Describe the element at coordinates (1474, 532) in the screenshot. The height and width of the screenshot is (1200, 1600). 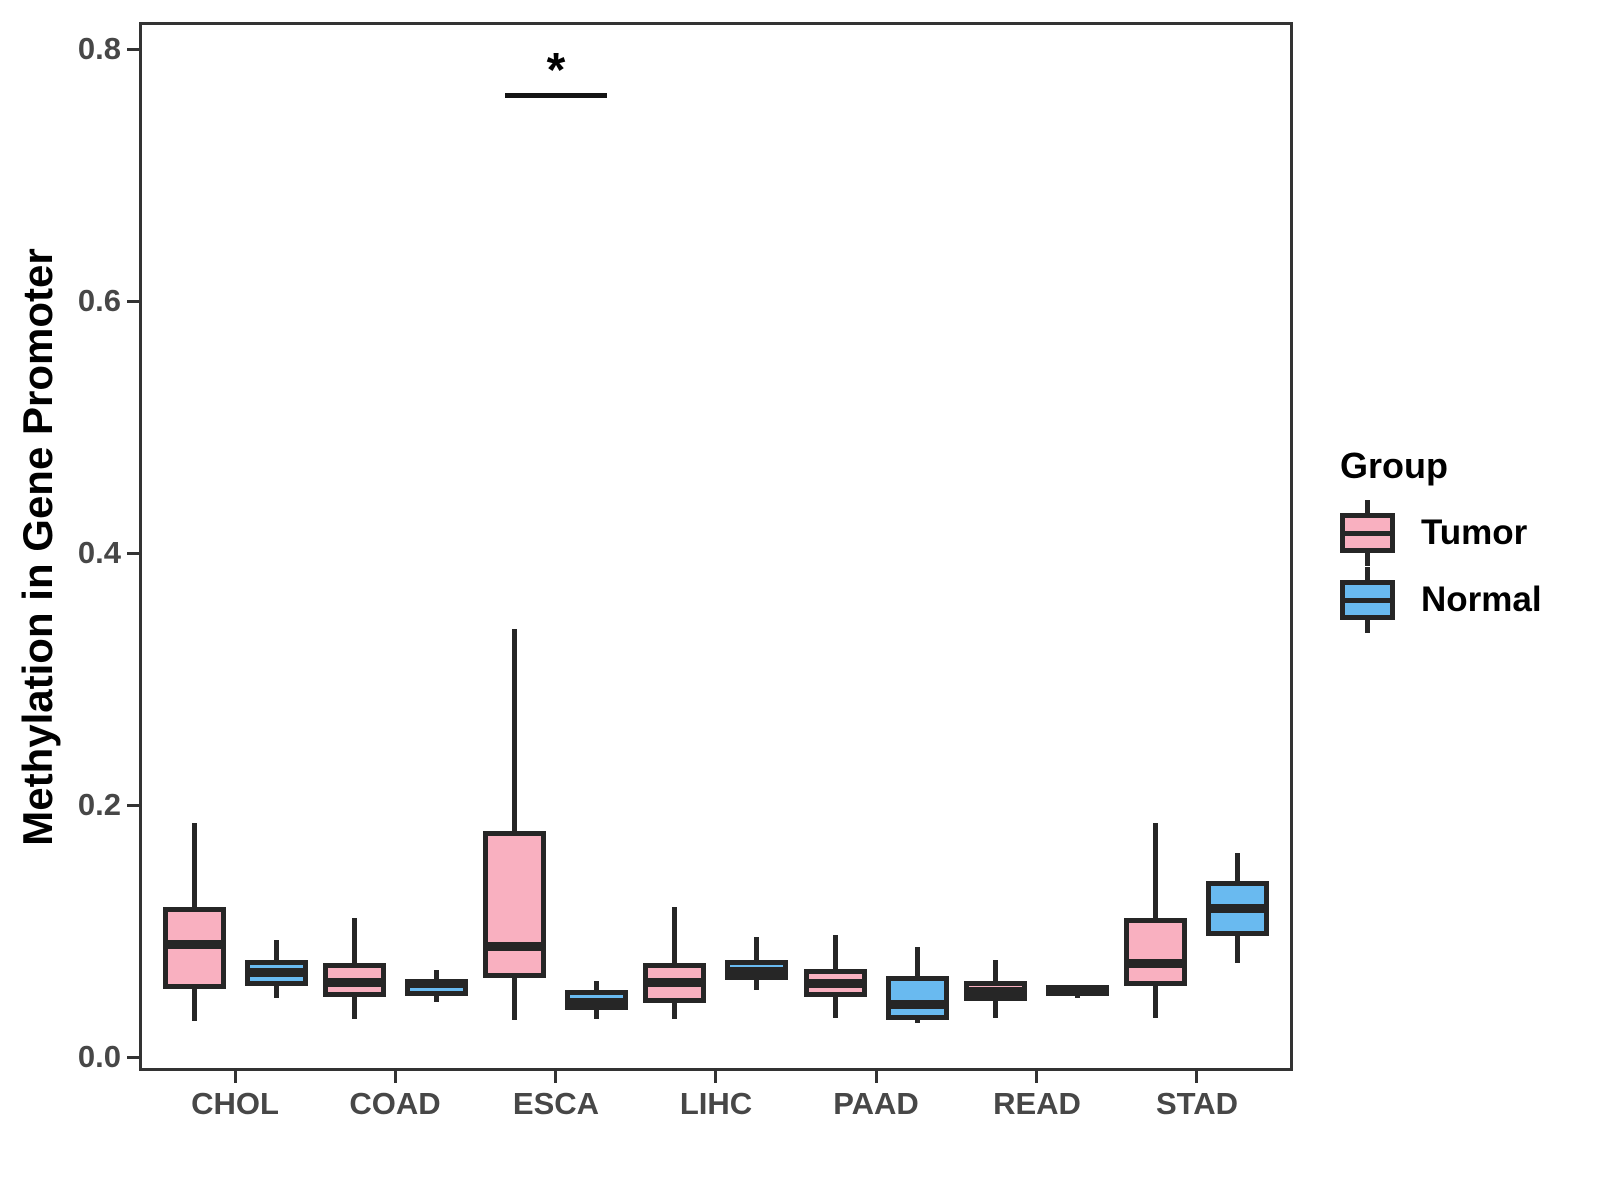
I see `legend-label-tumor: Tumor` at that location.